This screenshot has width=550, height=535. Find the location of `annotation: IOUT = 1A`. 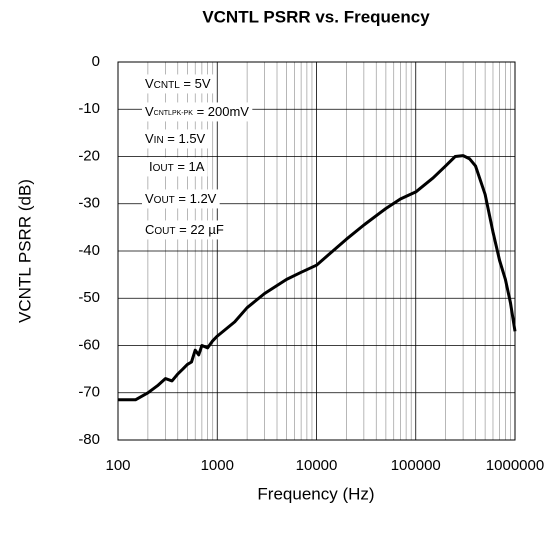

annotation: IOUT = 1A is located at coordinates (177, 166).